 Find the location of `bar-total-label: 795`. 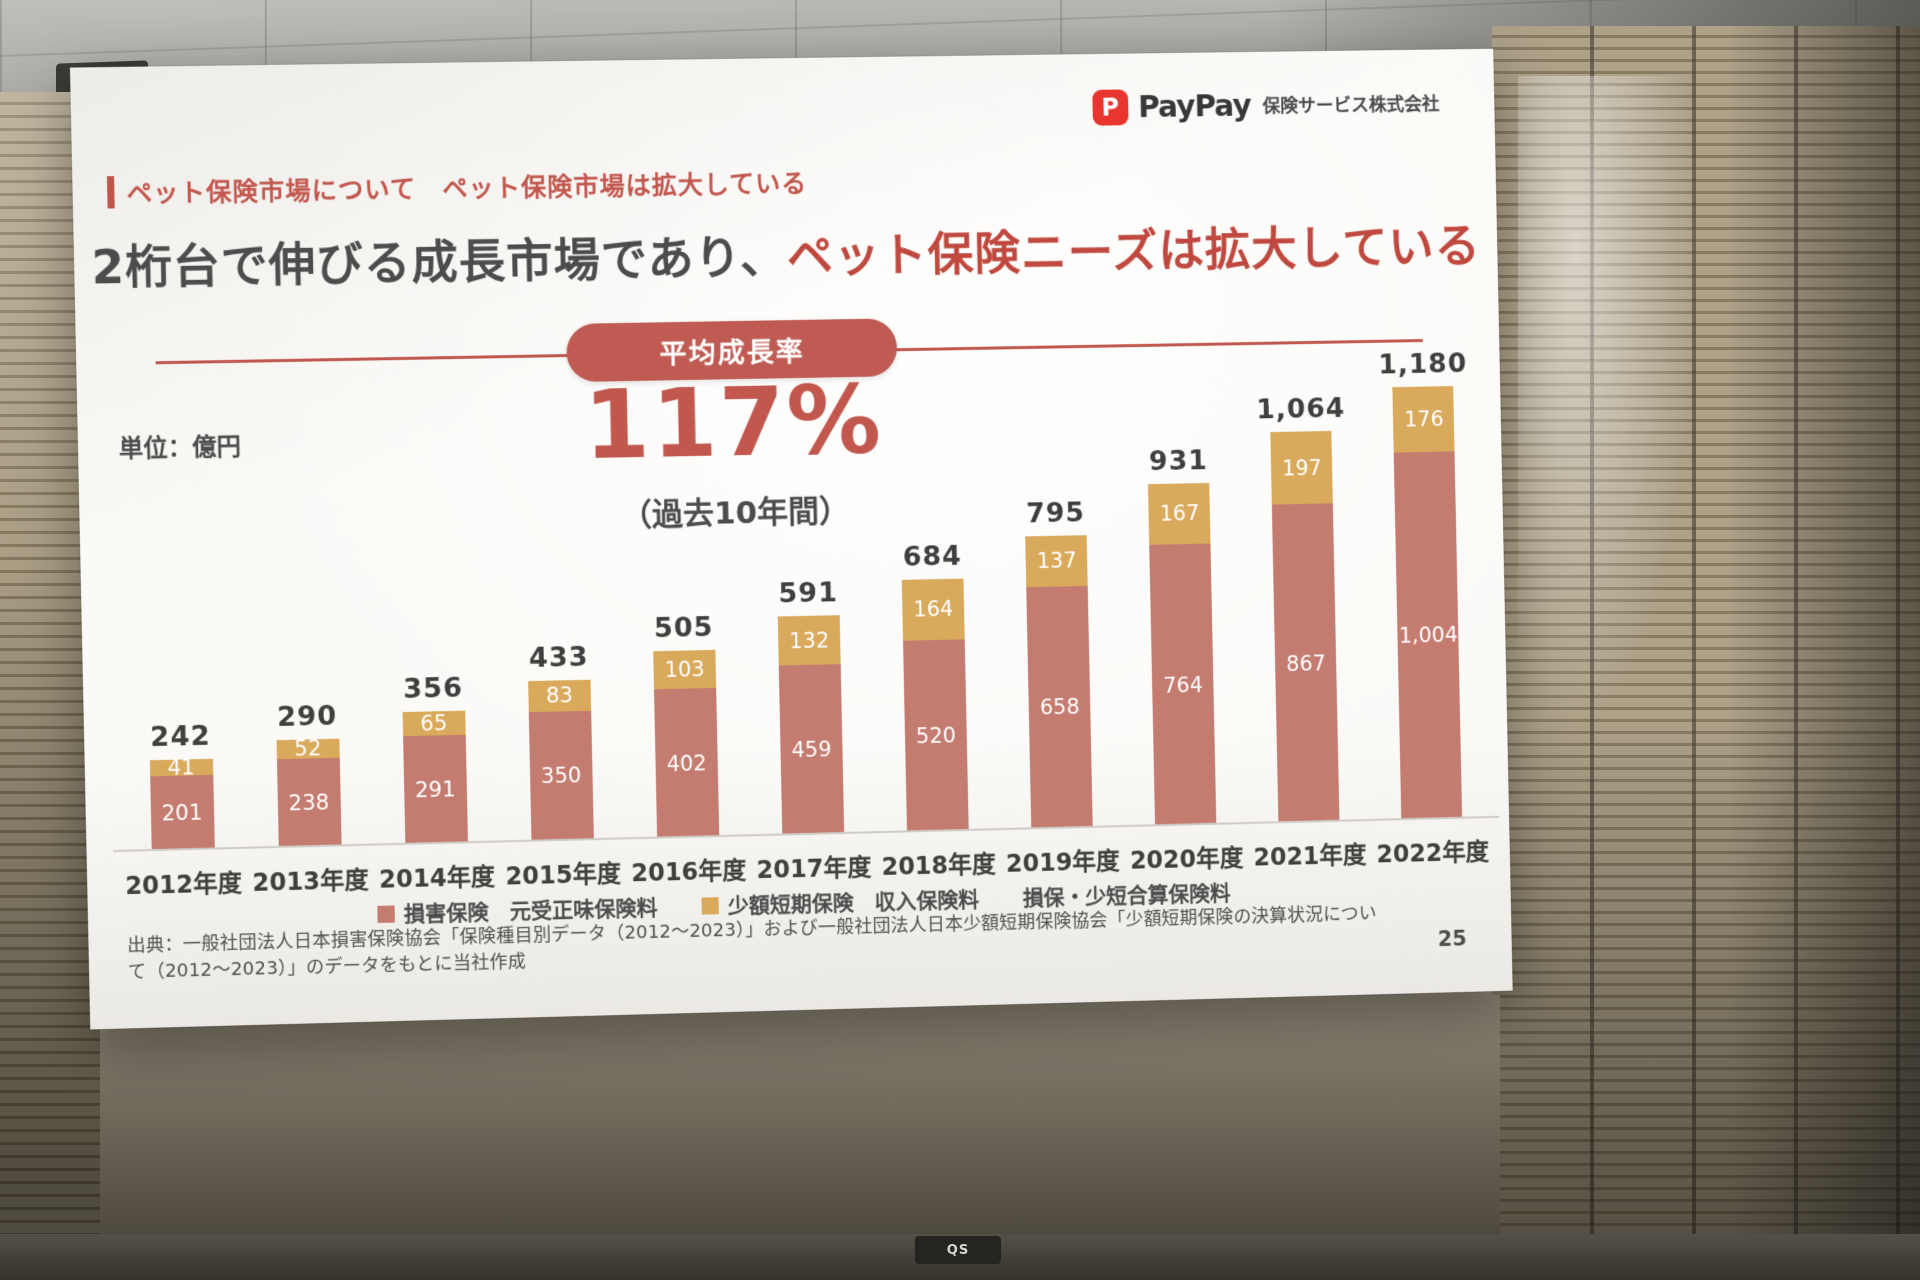

bar-total-label: 795 is located at coordinates (1055, 513).